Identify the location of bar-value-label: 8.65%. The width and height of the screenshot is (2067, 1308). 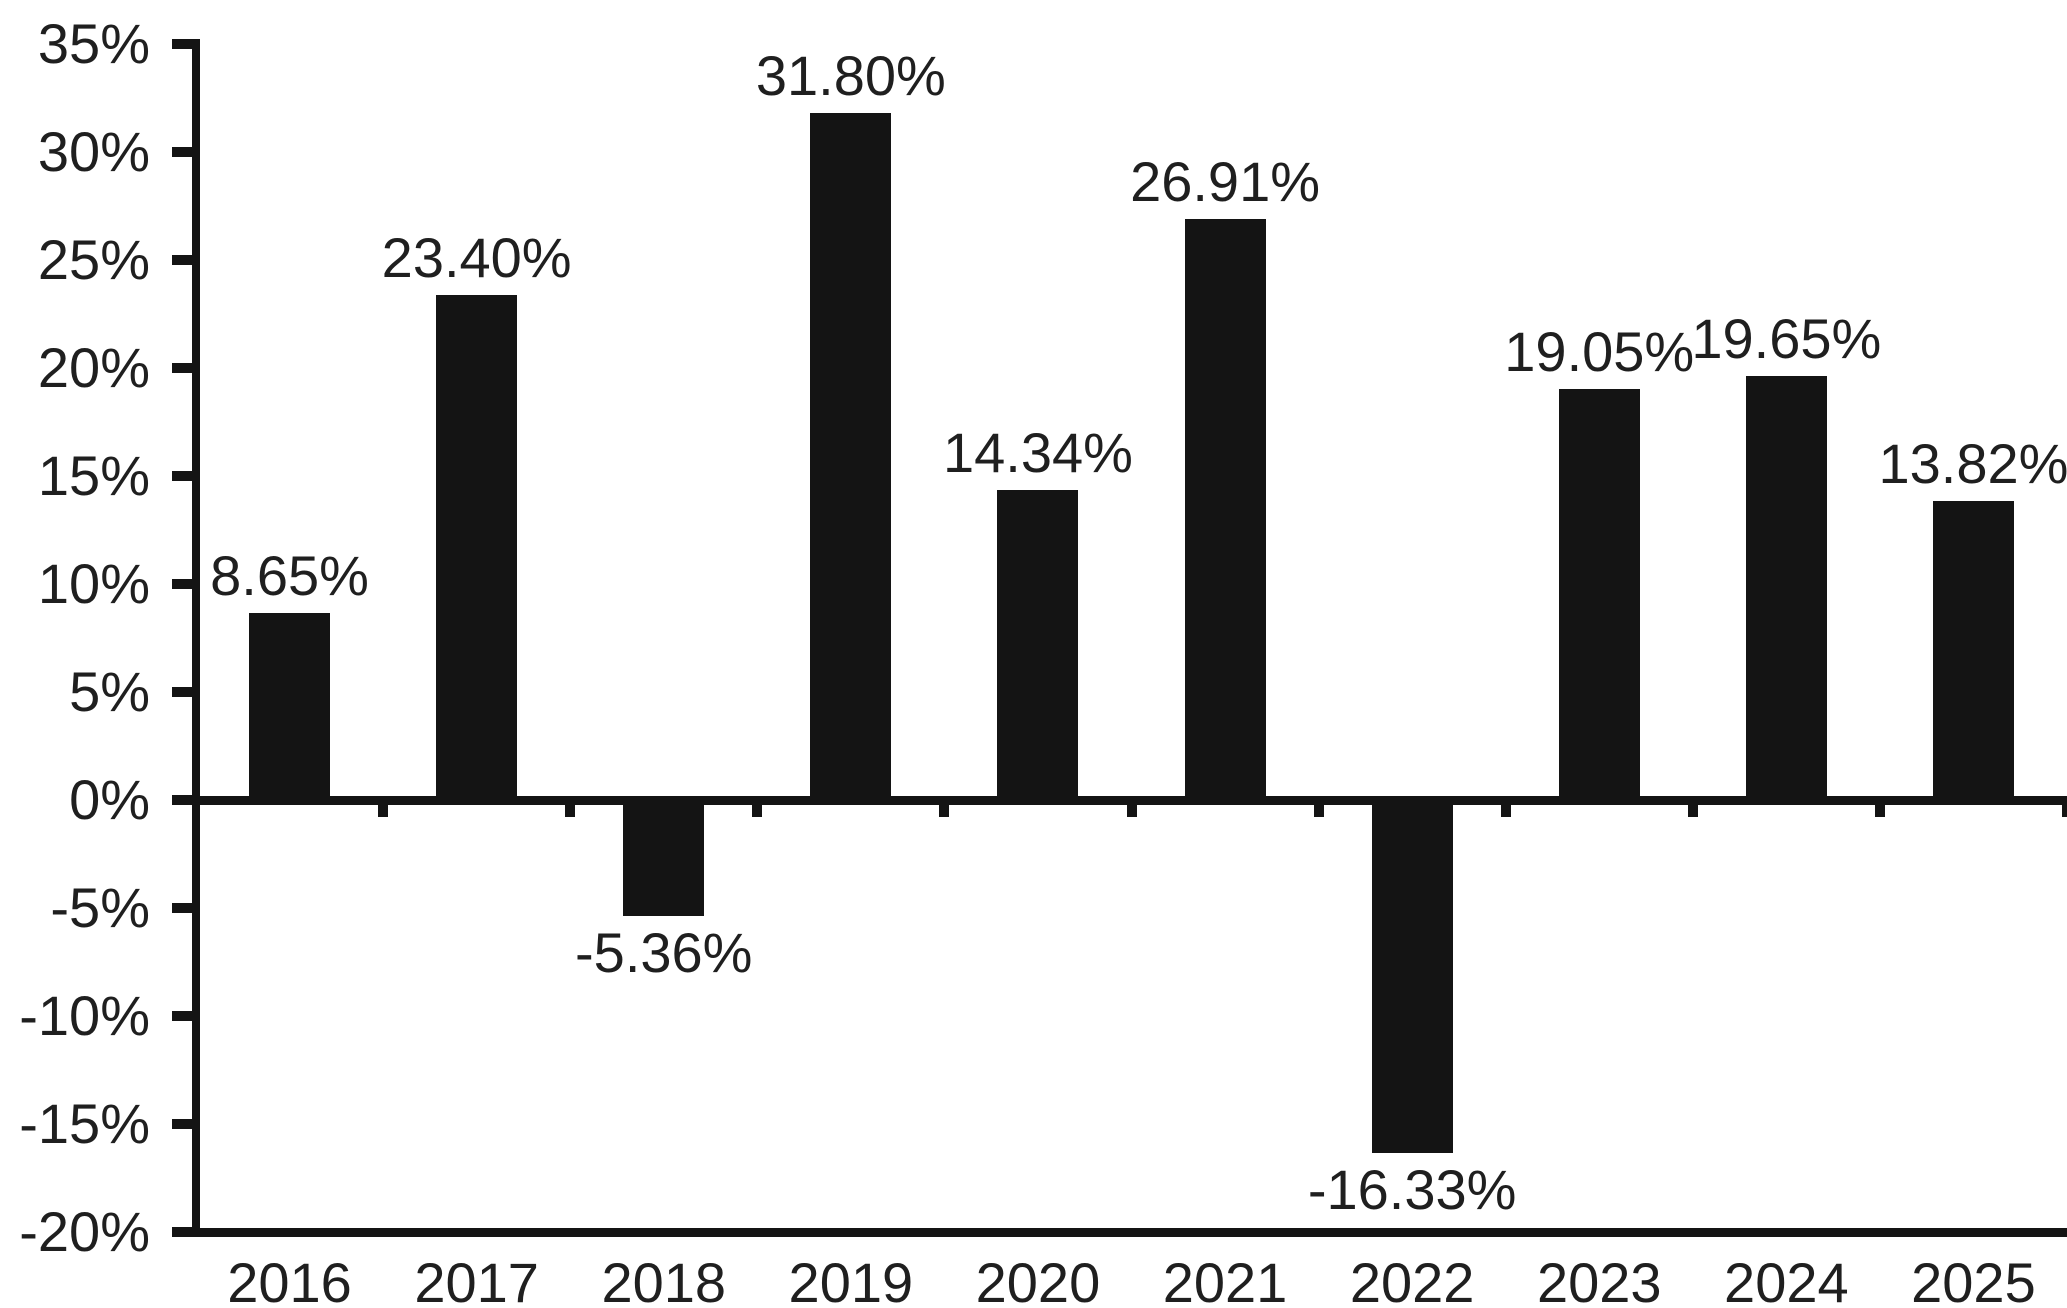
(289, 576).